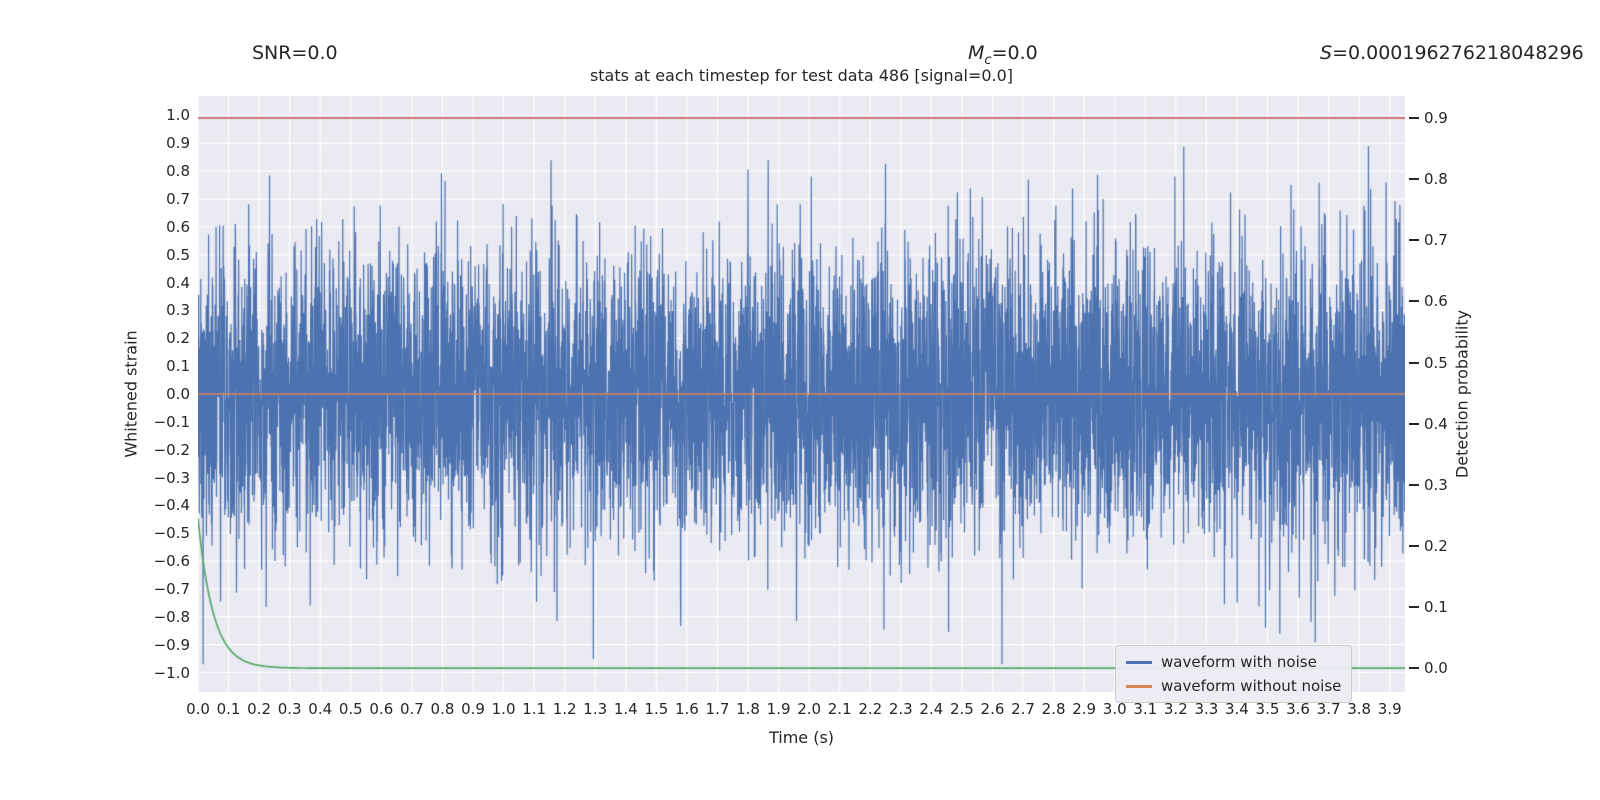 The width and height of the screenshot is (1600, 800). Describe the element at coordinates (748, 709) in the screenshot. I see `x-tick-label: 1.8` at that location.